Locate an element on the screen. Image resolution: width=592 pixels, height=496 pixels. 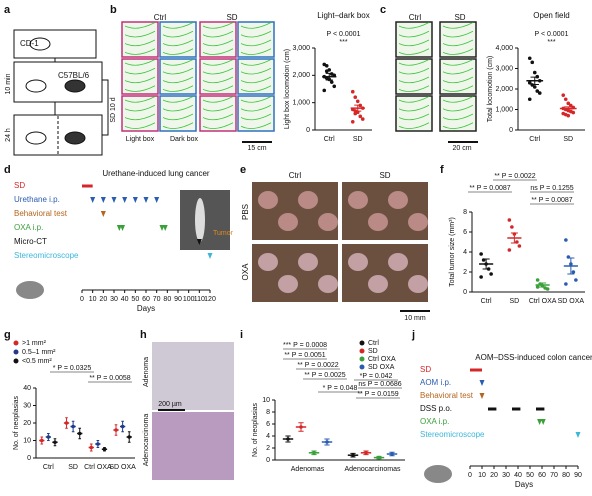
annotation: ** P = 0.0051 is located at coordinates (304, 355).